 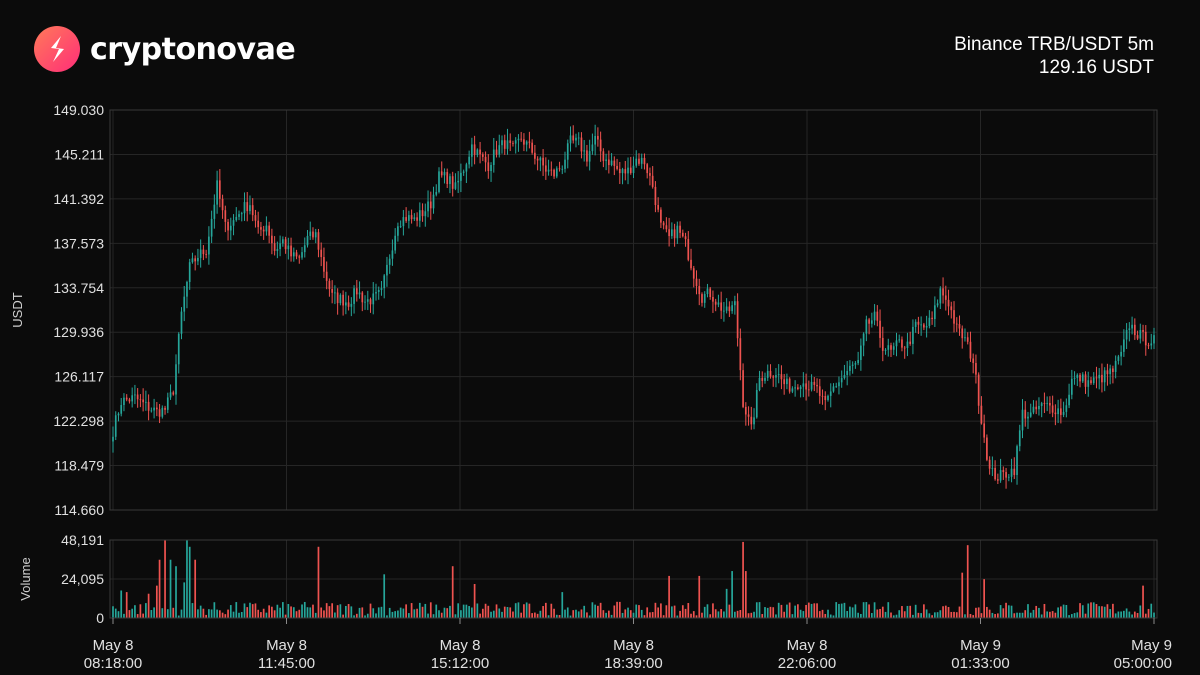 I want to click on price-tick-label: 149.030, so click(x=78, y=110).